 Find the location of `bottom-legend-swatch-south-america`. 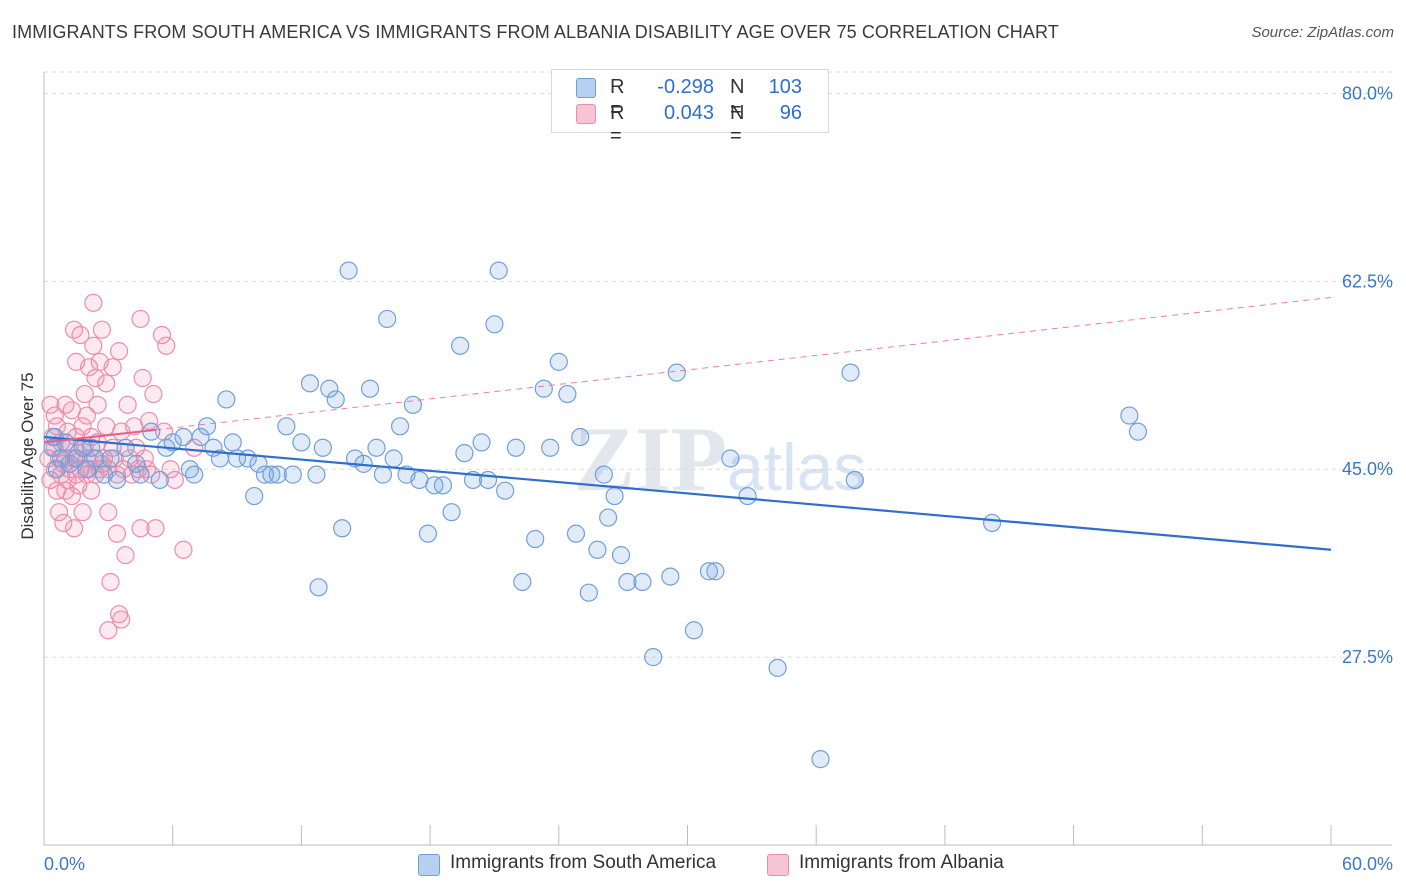

bottom-legend-swatch-south-america is located at coordinates (429, 865).